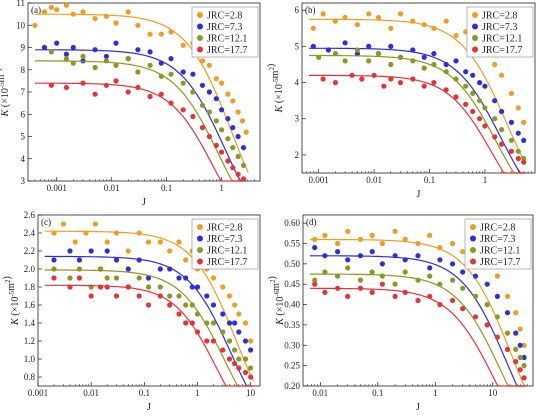 The image size is (550, 417). What do you see at coordinates (46, 222) in the screenshot?
I see `panel-label: (c)` at bounding box center [46, 222].